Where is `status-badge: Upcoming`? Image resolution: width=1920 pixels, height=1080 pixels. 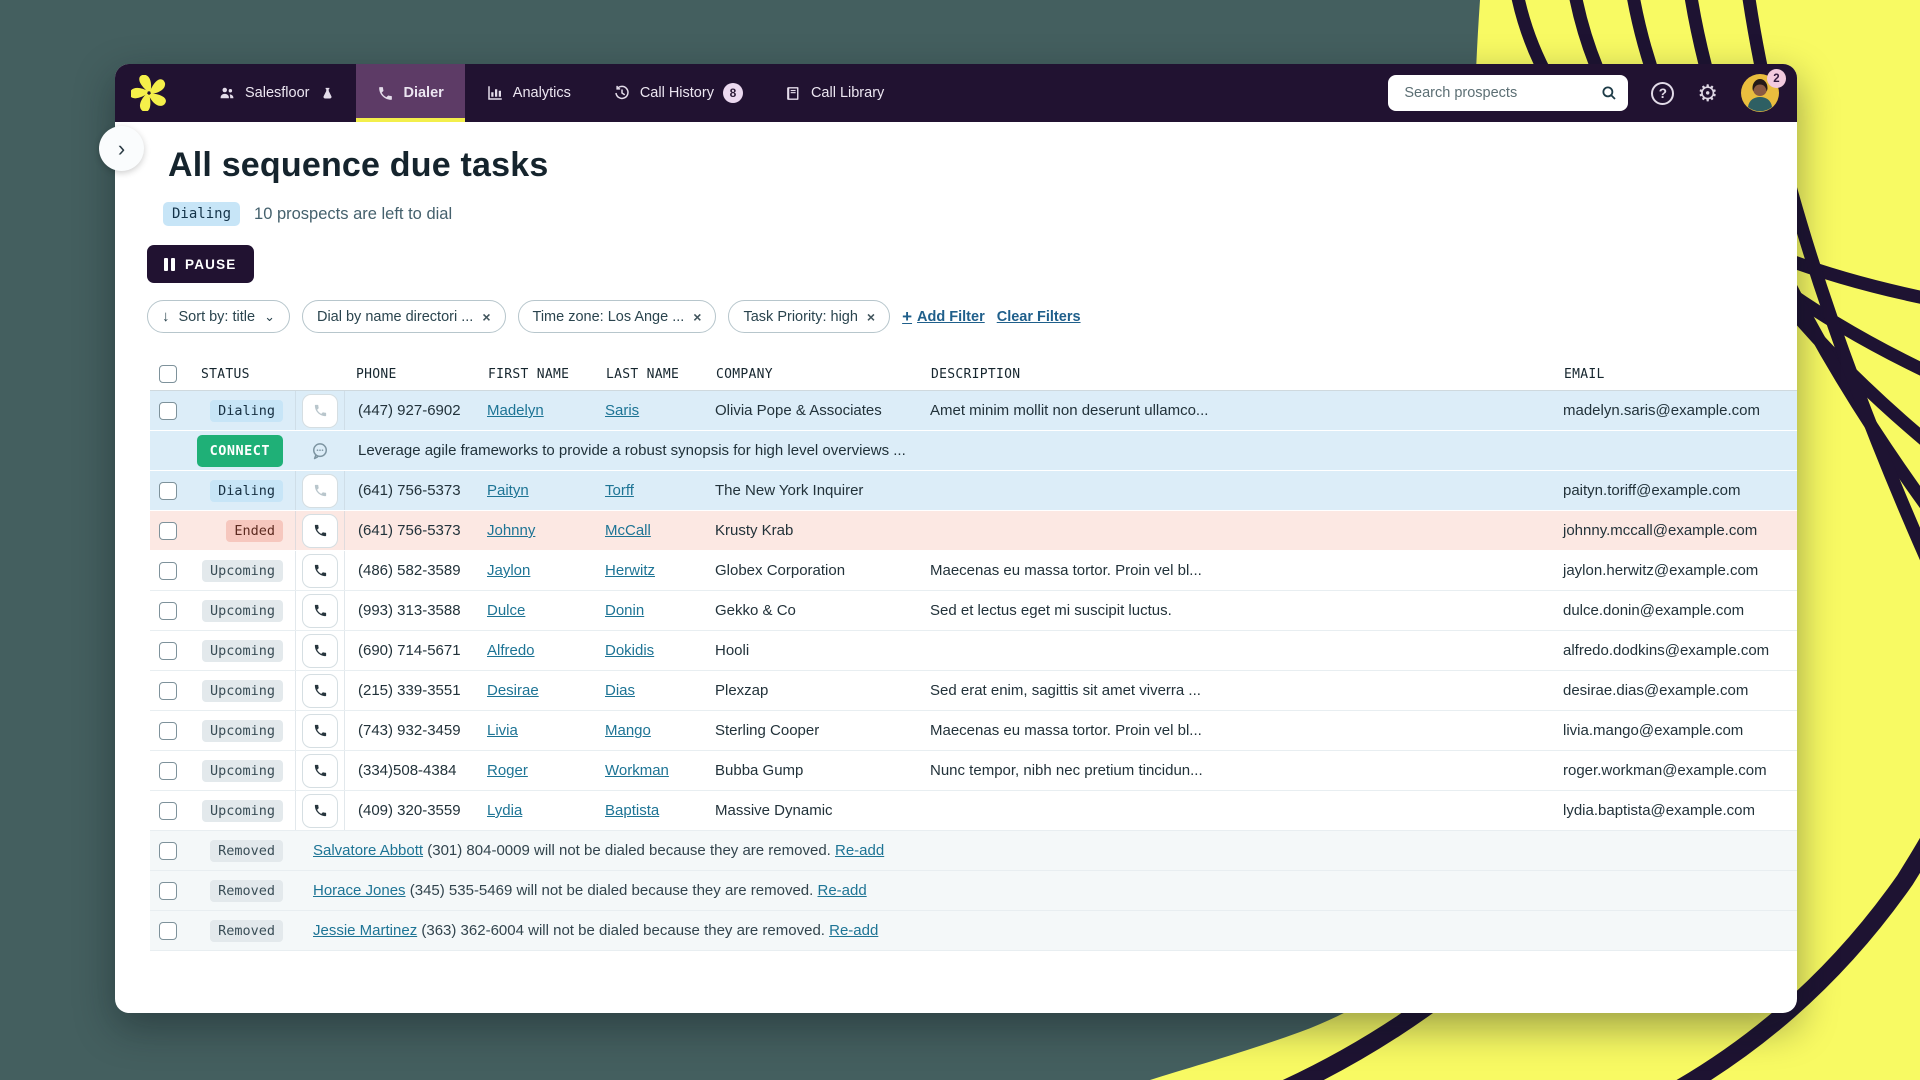
status-badge: Upcoming is located at coordinates (242, 570).